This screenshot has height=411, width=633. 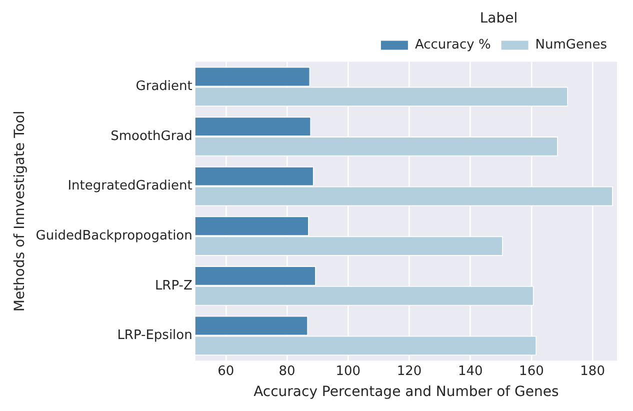 What do you see at coordinates (154, 336) in the screenshot?
I see `y-tick-label: LRP-Epsilon` at bounding box center [154, 336].